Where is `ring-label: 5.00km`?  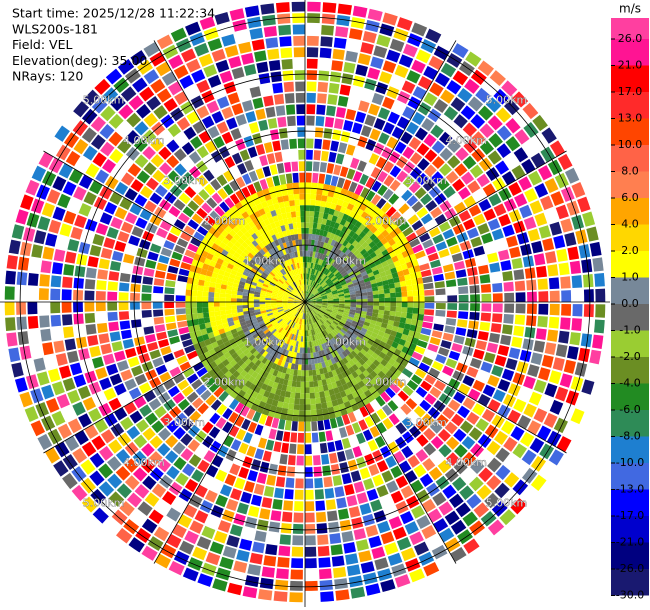 ring-label: 5.00km is located at coordinates (507, 502).